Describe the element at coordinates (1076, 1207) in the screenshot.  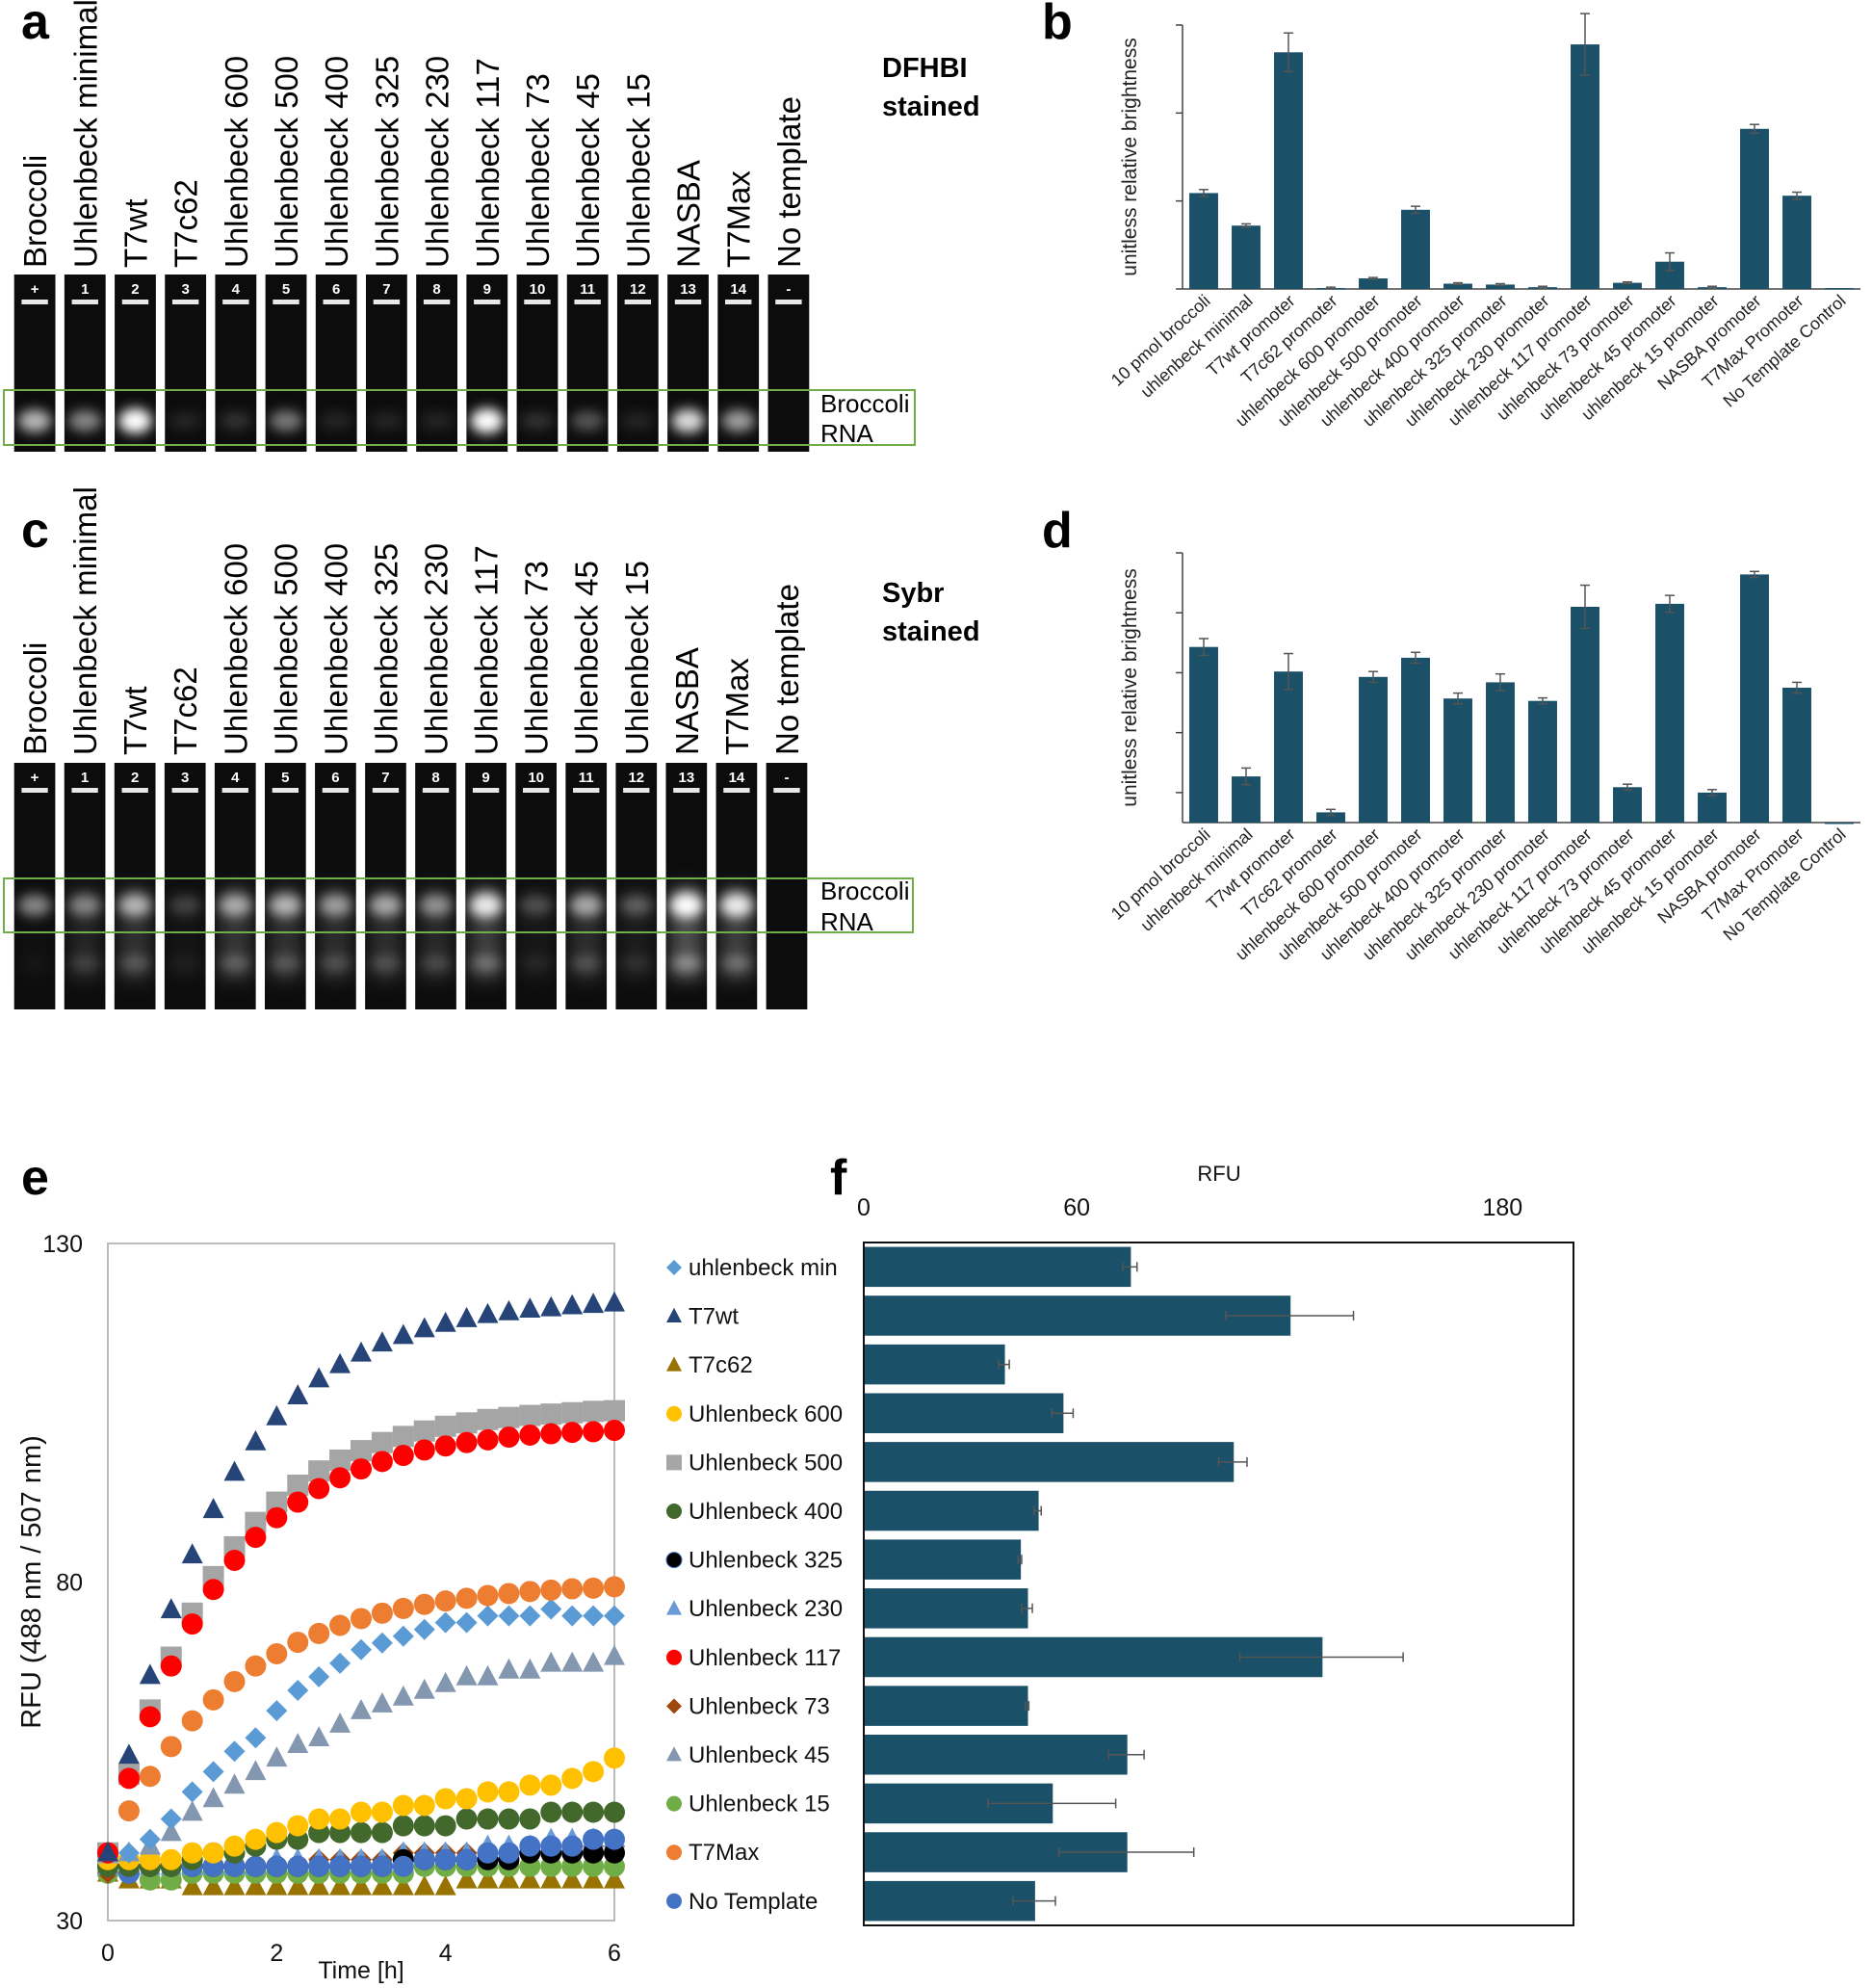
I see `x-tick-label: 60` at that location.